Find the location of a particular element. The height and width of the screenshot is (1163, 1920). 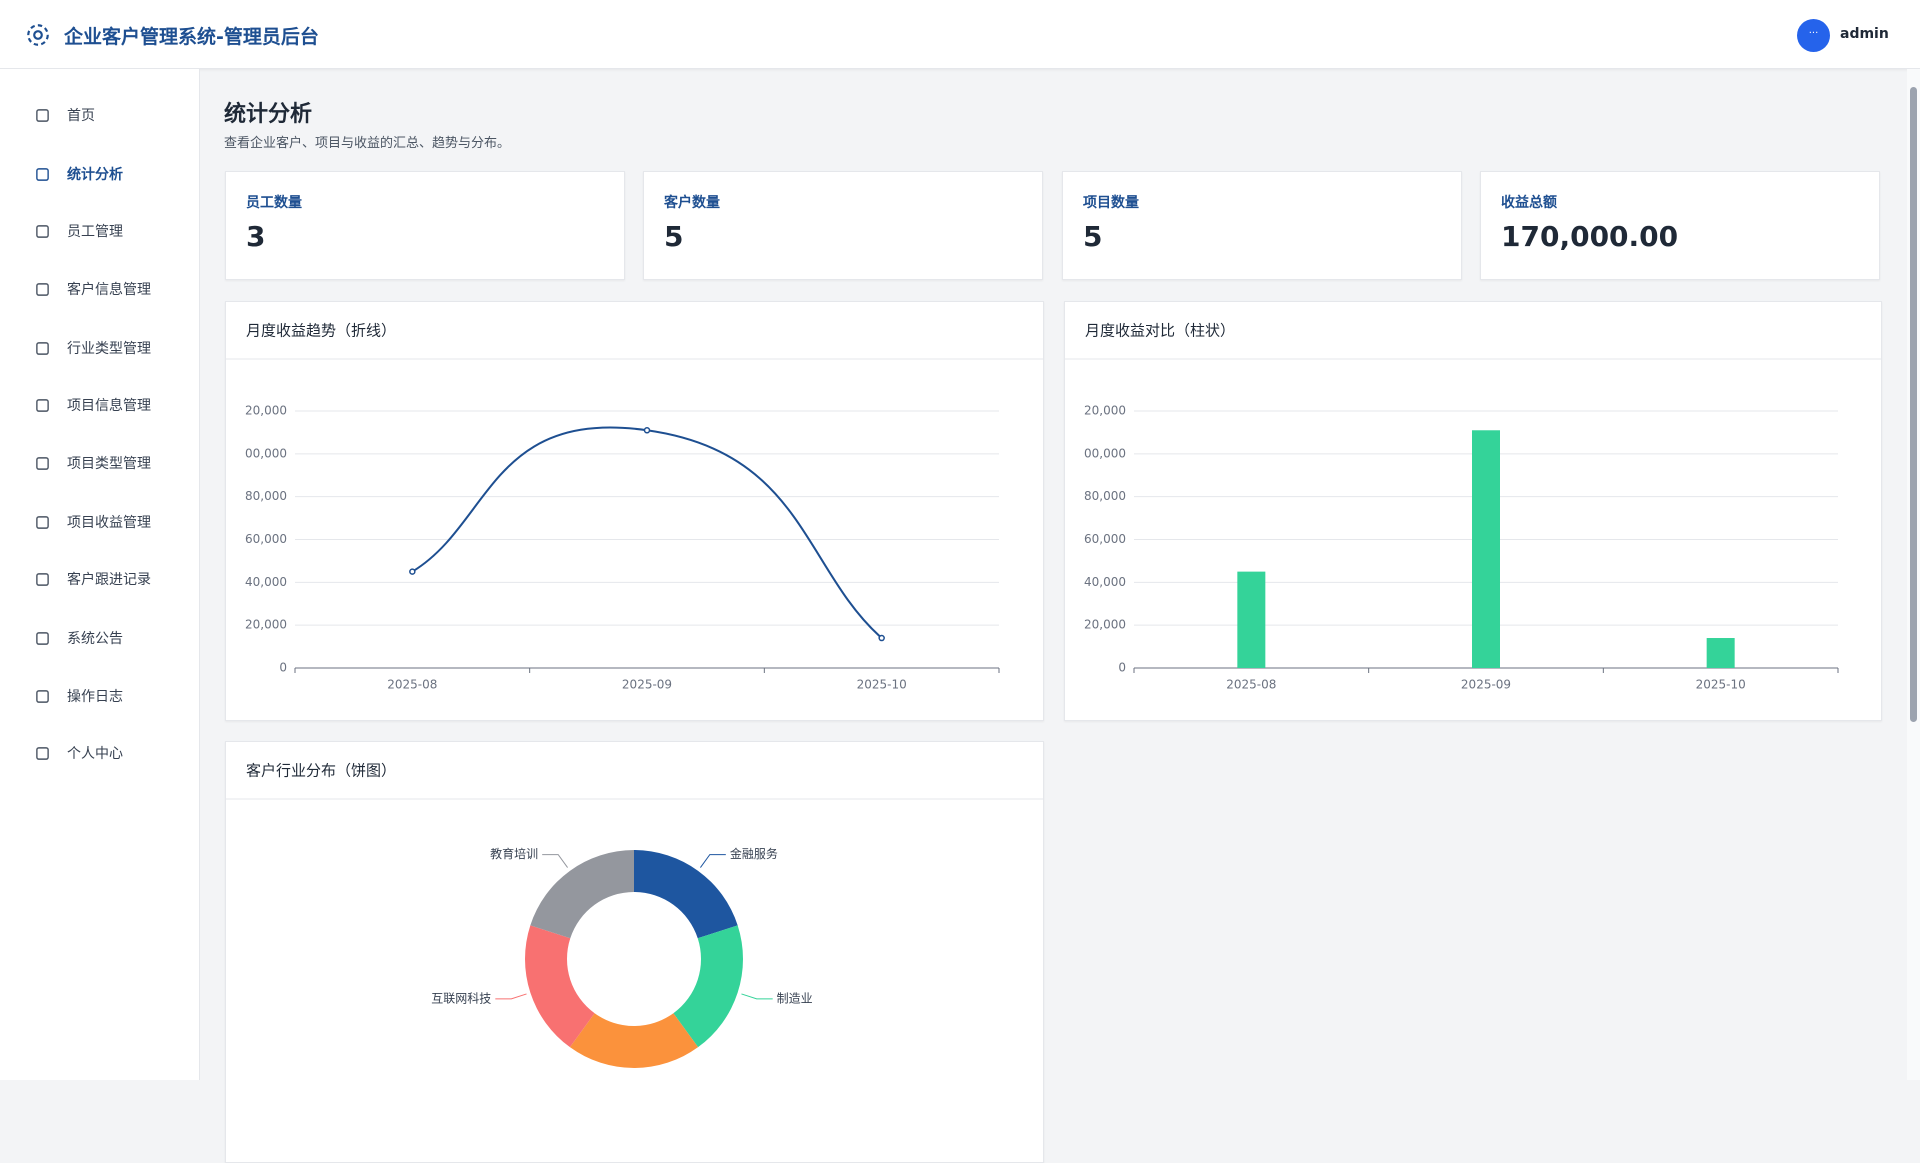

chart-title: 月度收益趋势（折线） is located at coordinates (321, 331).